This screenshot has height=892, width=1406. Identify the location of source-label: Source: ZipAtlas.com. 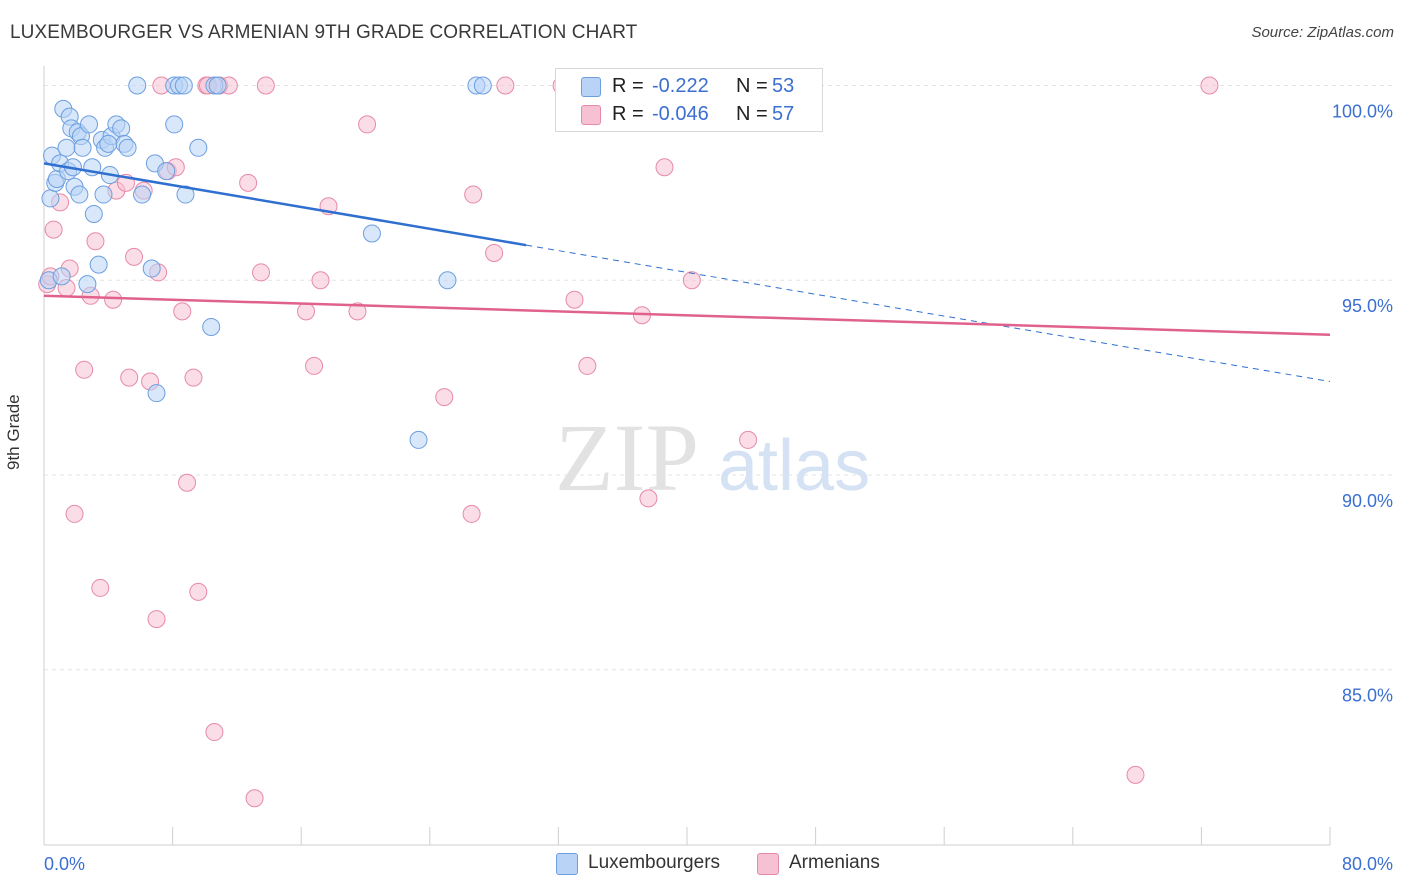
(1322, 32).